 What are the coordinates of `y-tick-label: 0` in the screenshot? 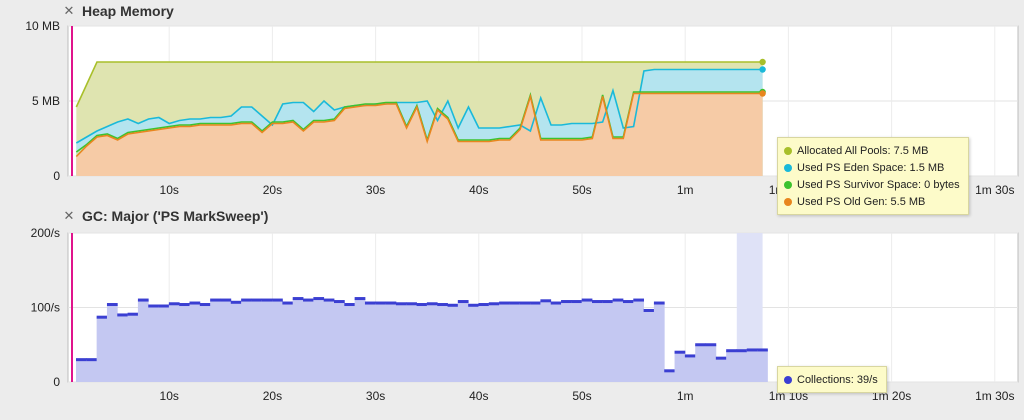 It's located at (56, 382).